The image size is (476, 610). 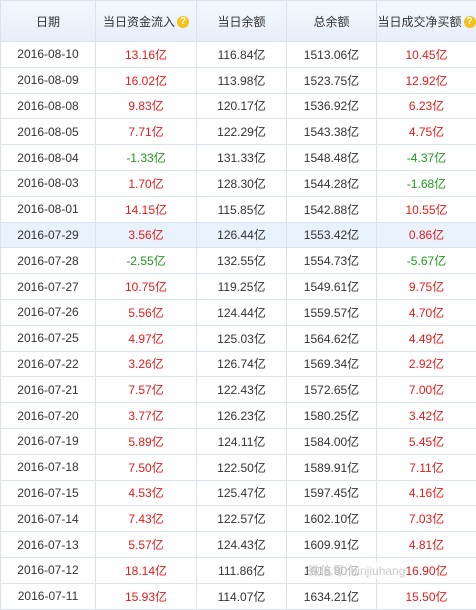 I want to click on cell-day-balance: 128.30亿, so click(x=242, y=183).